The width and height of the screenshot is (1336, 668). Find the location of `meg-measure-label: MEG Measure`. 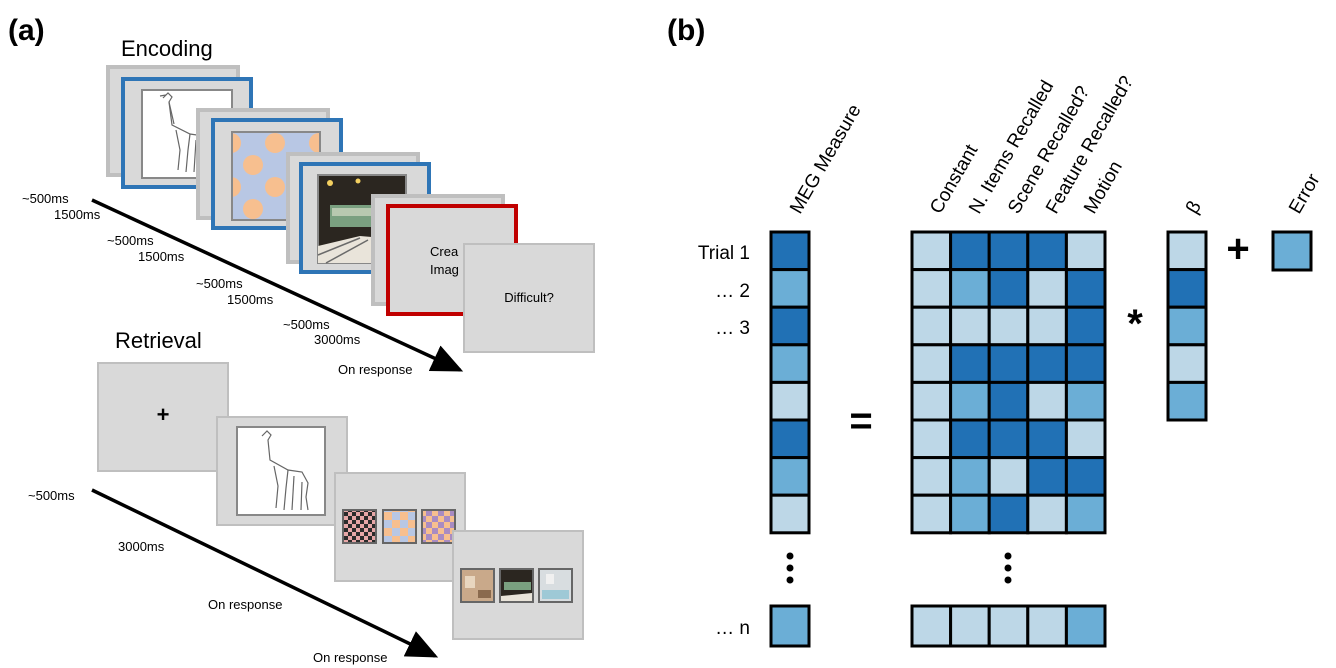

meg-measure-label: MEG Measure is located at coordinates (825, 159).